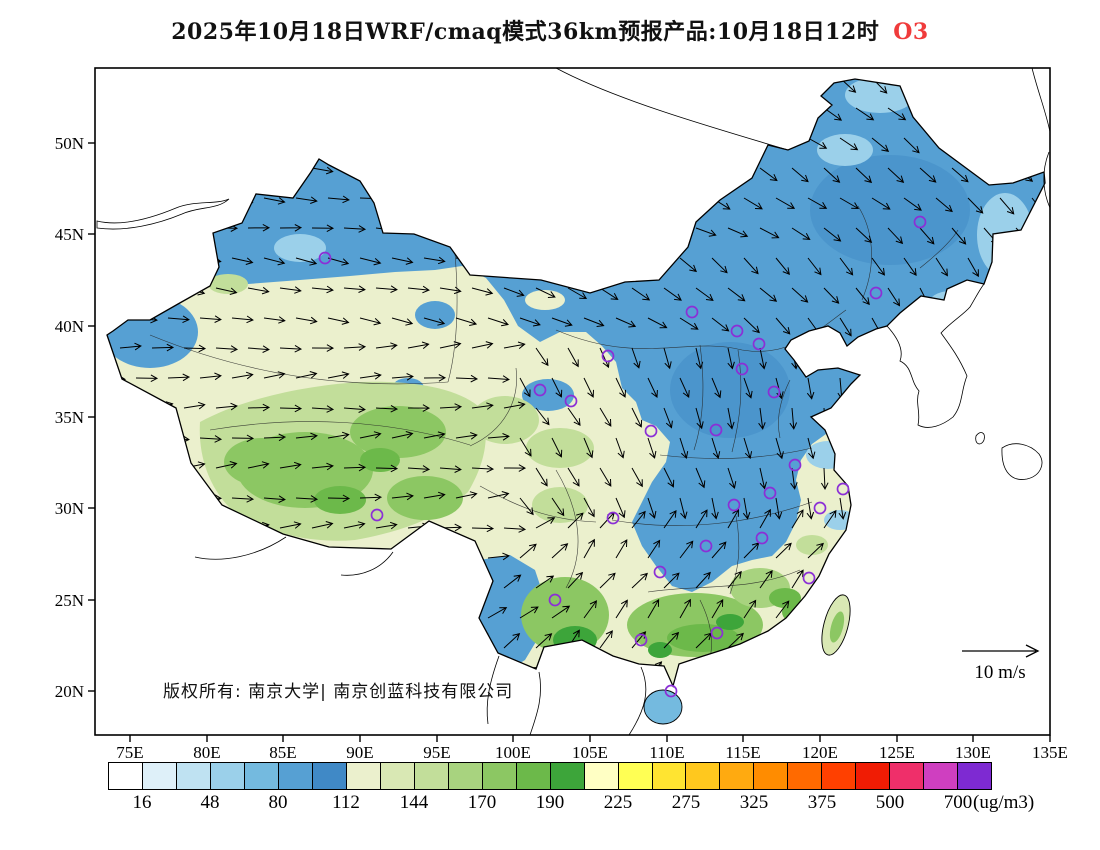 The width and height of the screenshot is (1100, 850). Describe the element at coordinates (482, 802) in the screenshot. I see `colorbar-tick-label: 170` at that location.